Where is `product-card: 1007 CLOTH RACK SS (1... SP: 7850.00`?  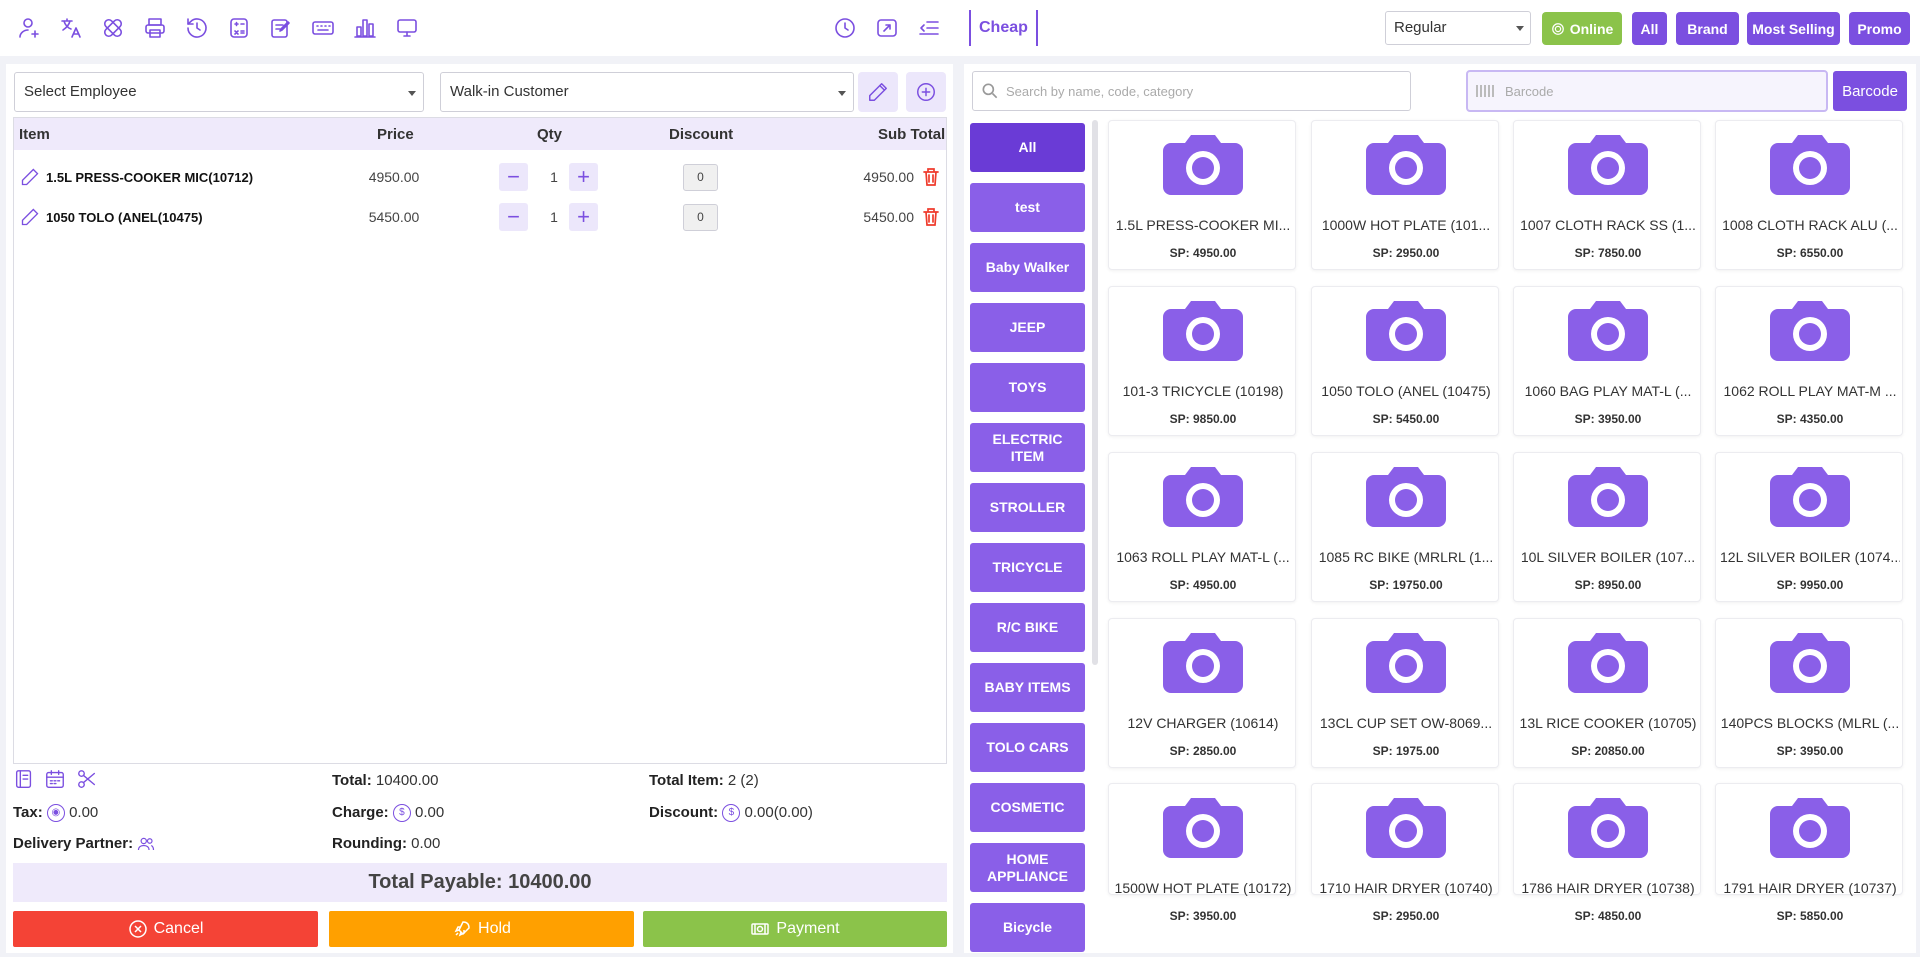
product-card: 1007 CLOTH RACK SS (1... SP: 7850.00 is located at coordinates (1607, 195).